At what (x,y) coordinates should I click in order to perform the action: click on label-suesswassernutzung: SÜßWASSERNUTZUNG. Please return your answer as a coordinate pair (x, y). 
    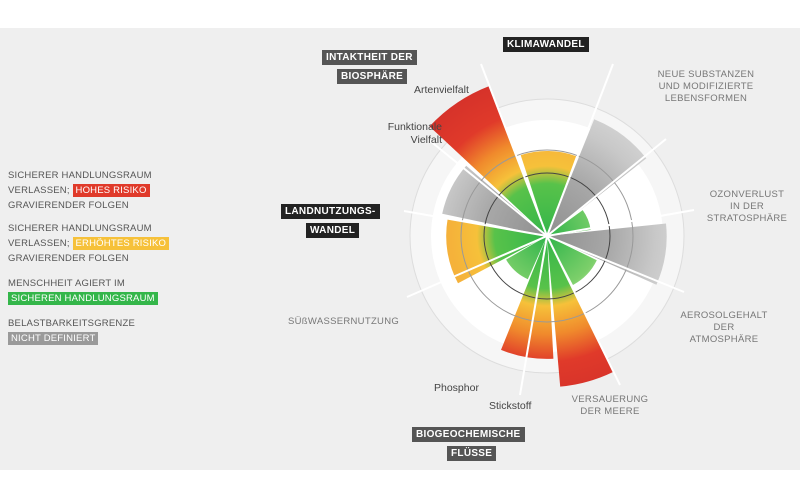
    Looking at the image, I should click on (344, 321).